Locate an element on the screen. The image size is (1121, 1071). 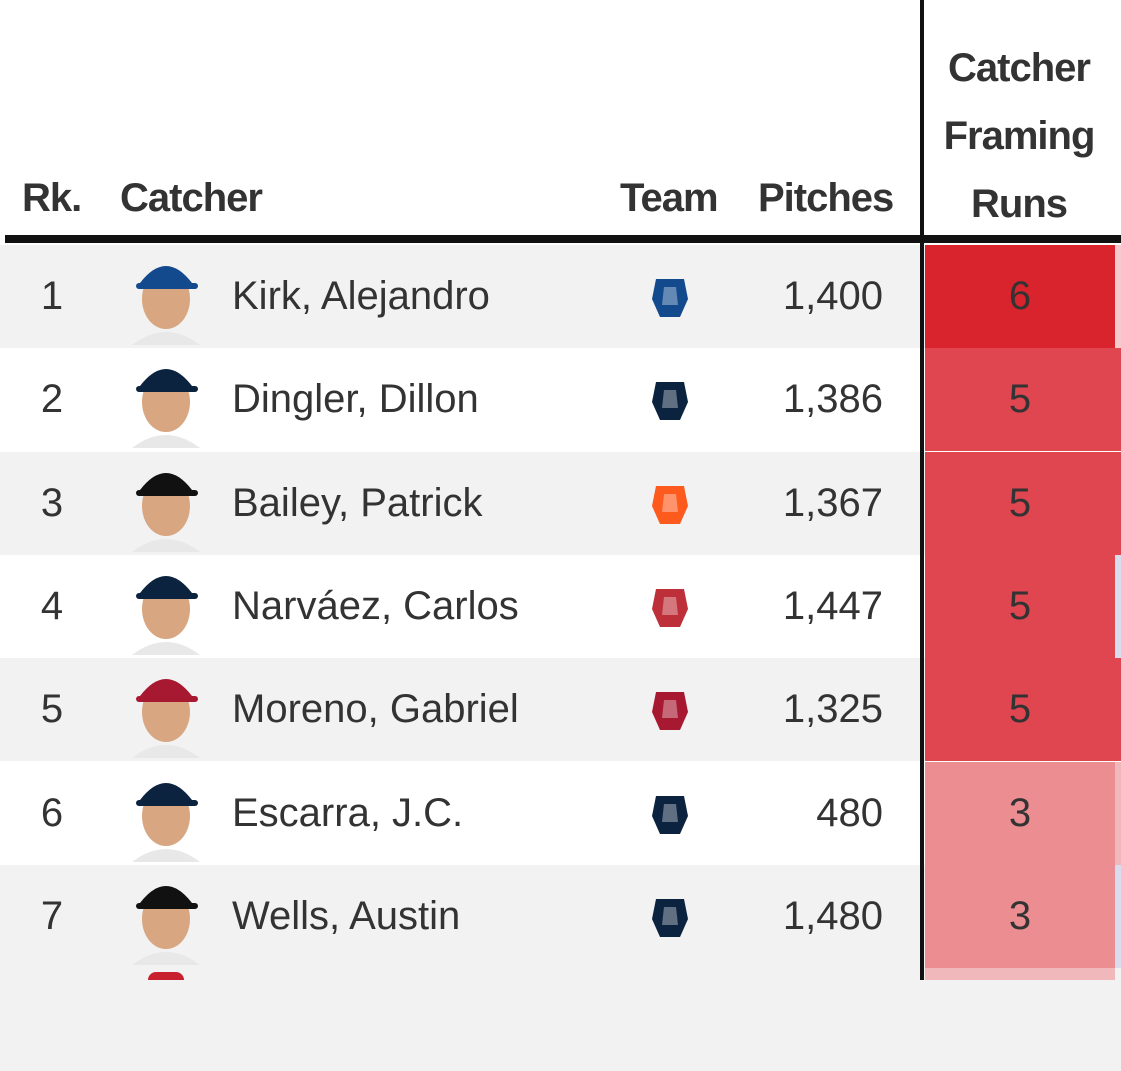
rank: 2 is located at coordinates (52, 399).